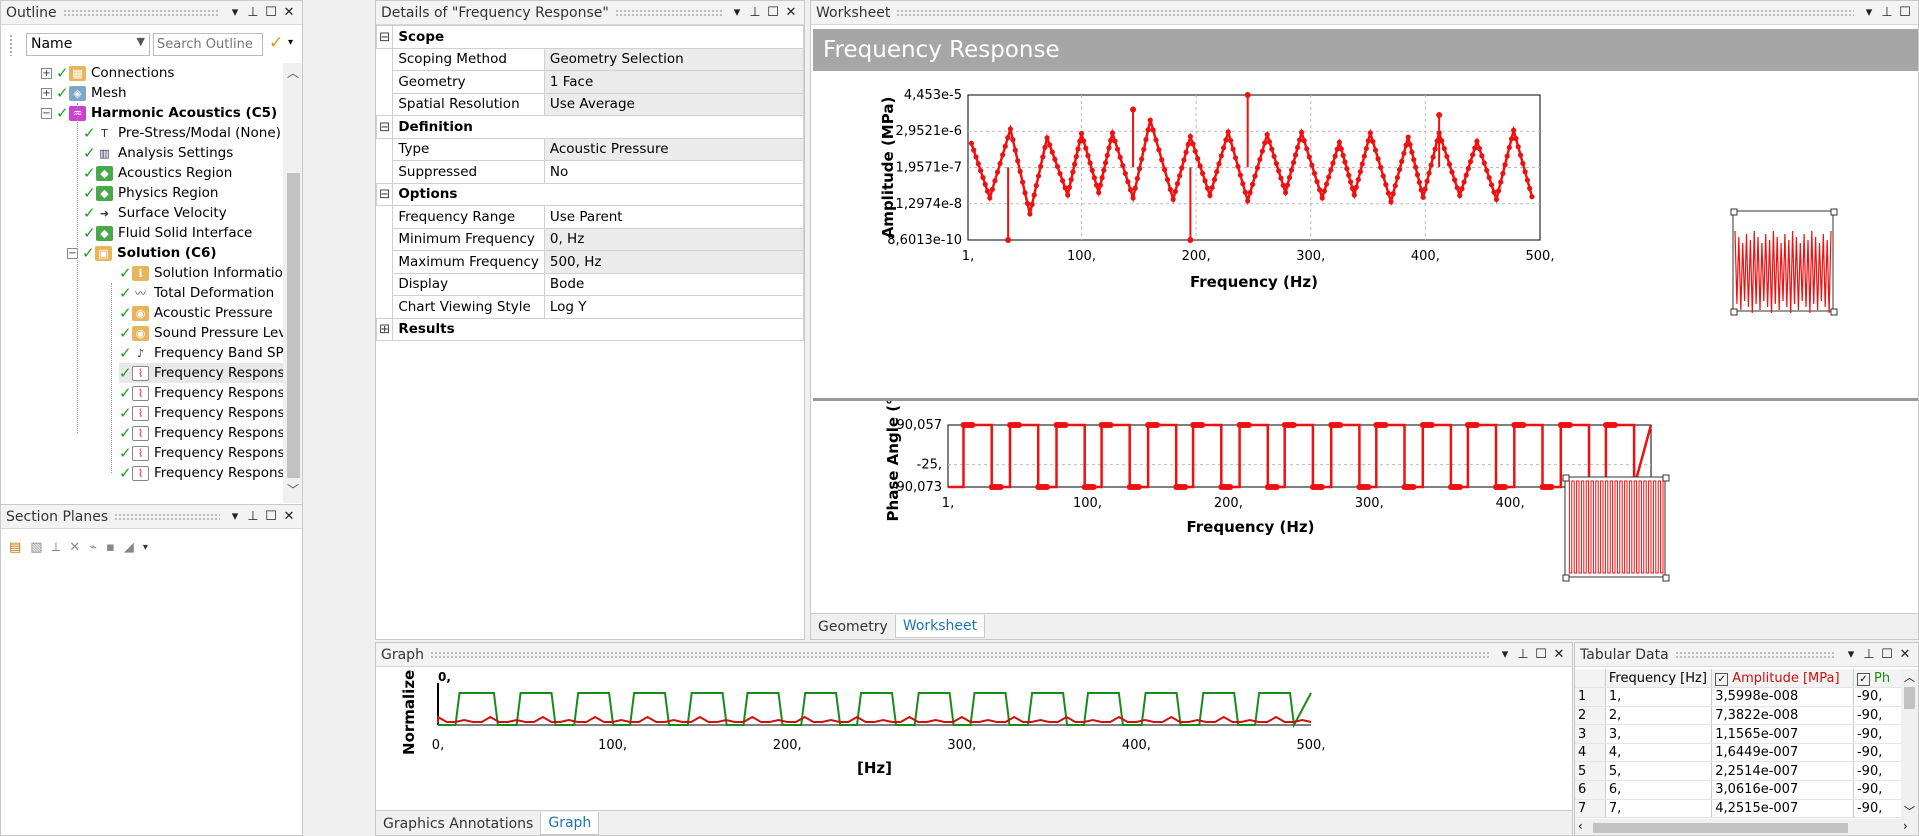  Describe the element at coordinates (88, 44) in the screenshot. I see `filter-select: Name ▼` at that location.